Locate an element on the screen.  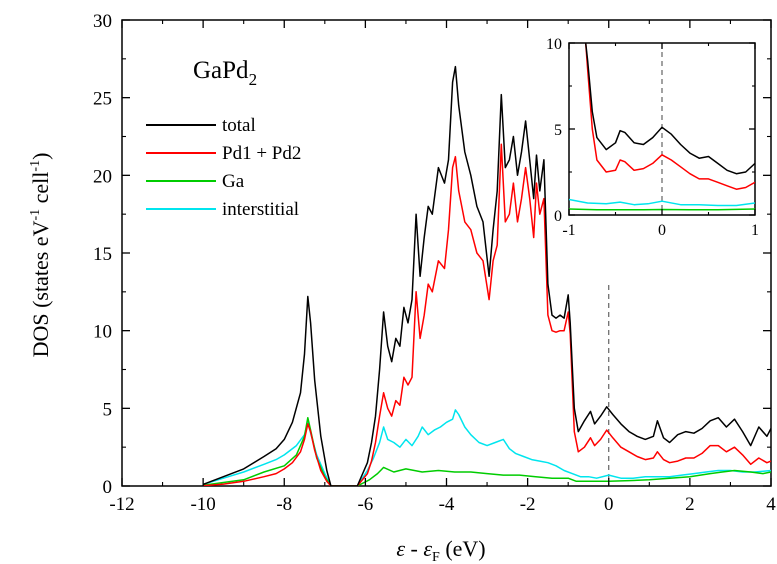
main-x-tick-label: 0 is located at coordinates (609, 504).